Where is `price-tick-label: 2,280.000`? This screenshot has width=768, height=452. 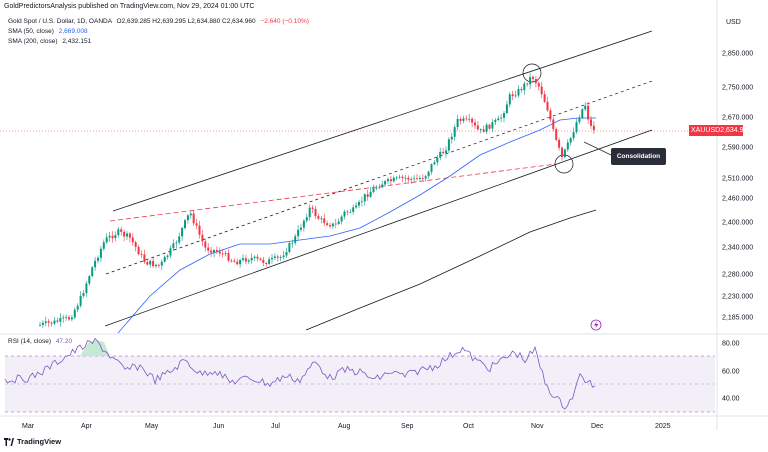
price-tick-label: 2,280.000 is located at coordinates (737, 275).